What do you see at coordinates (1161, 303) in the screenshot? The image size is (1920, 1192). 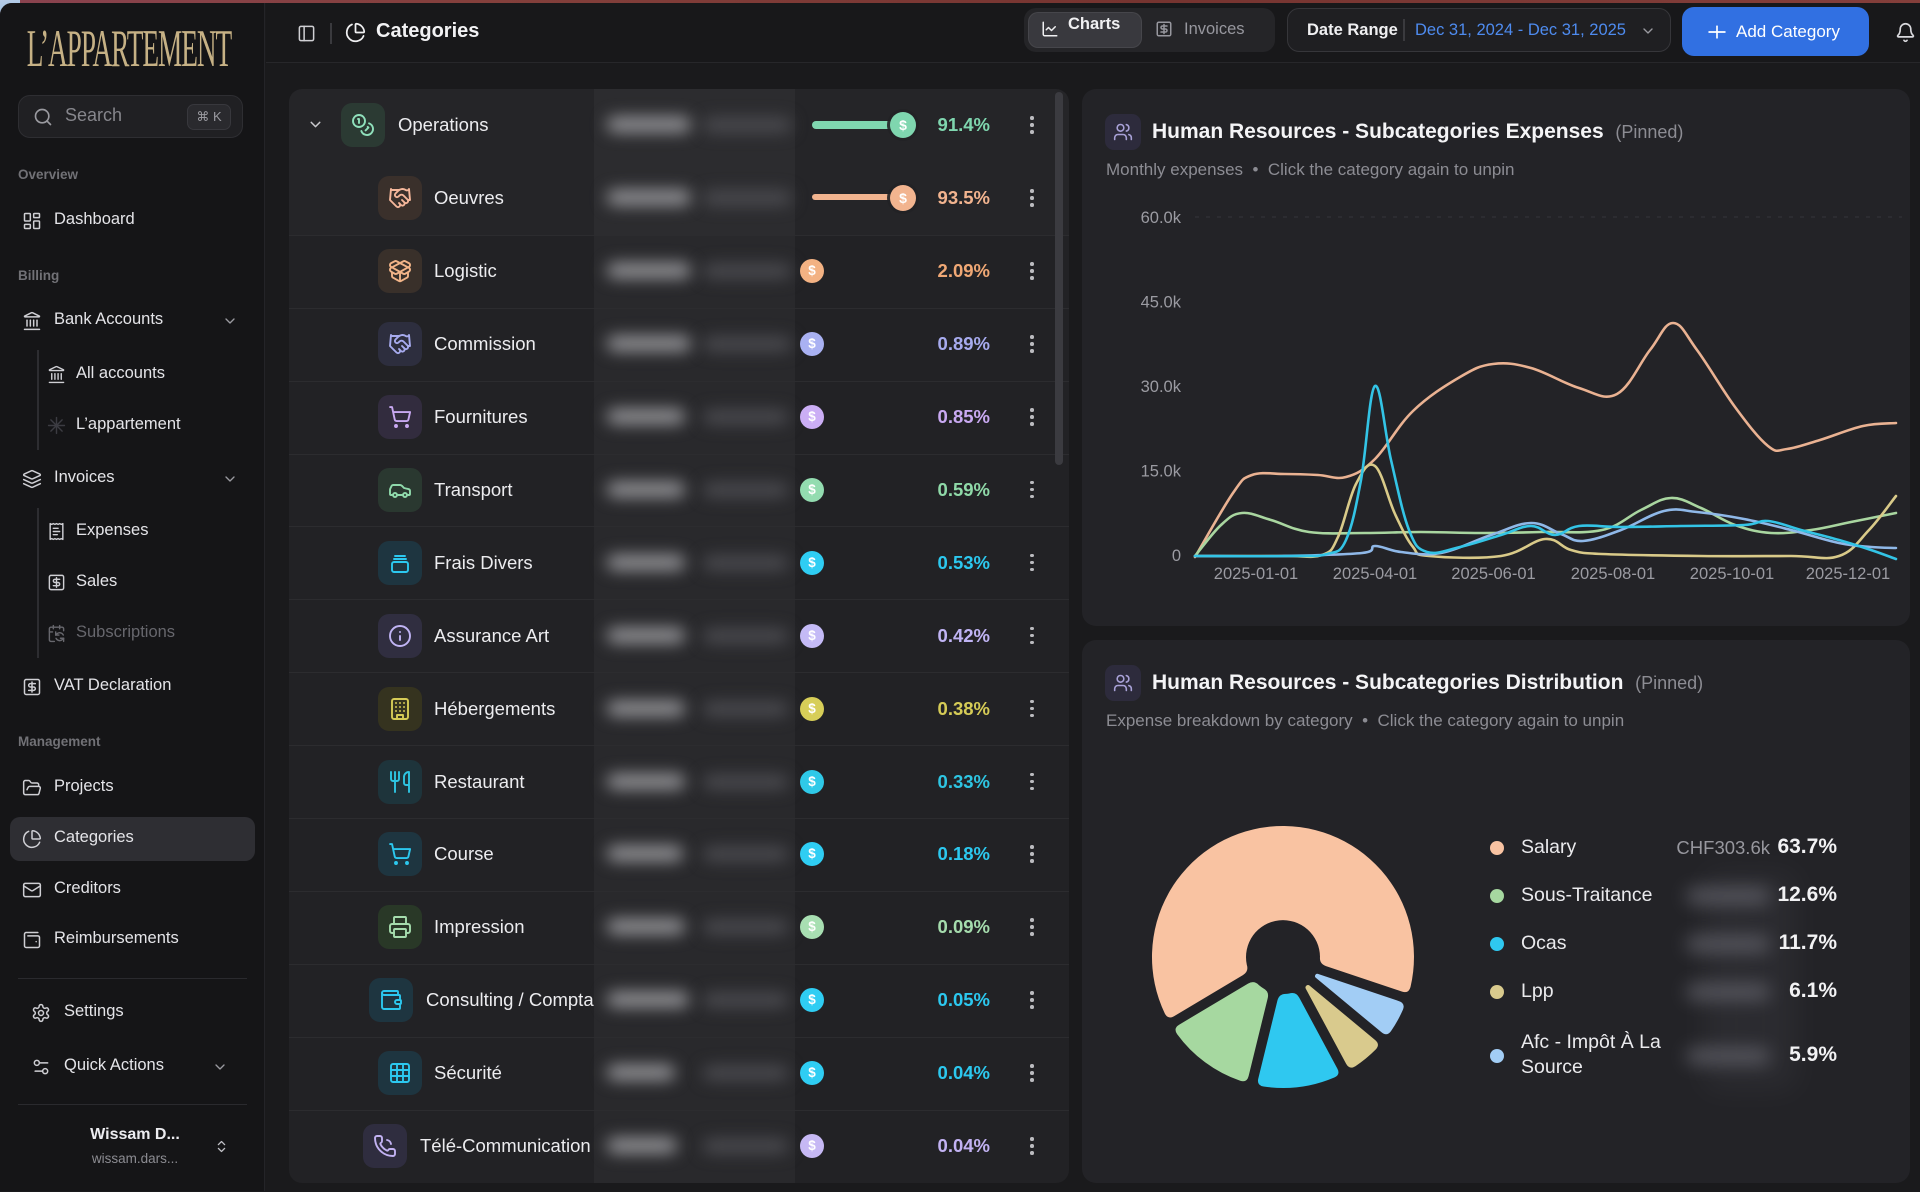 I see `svg-text: 45.0k` at bounding box center [1161, 303].